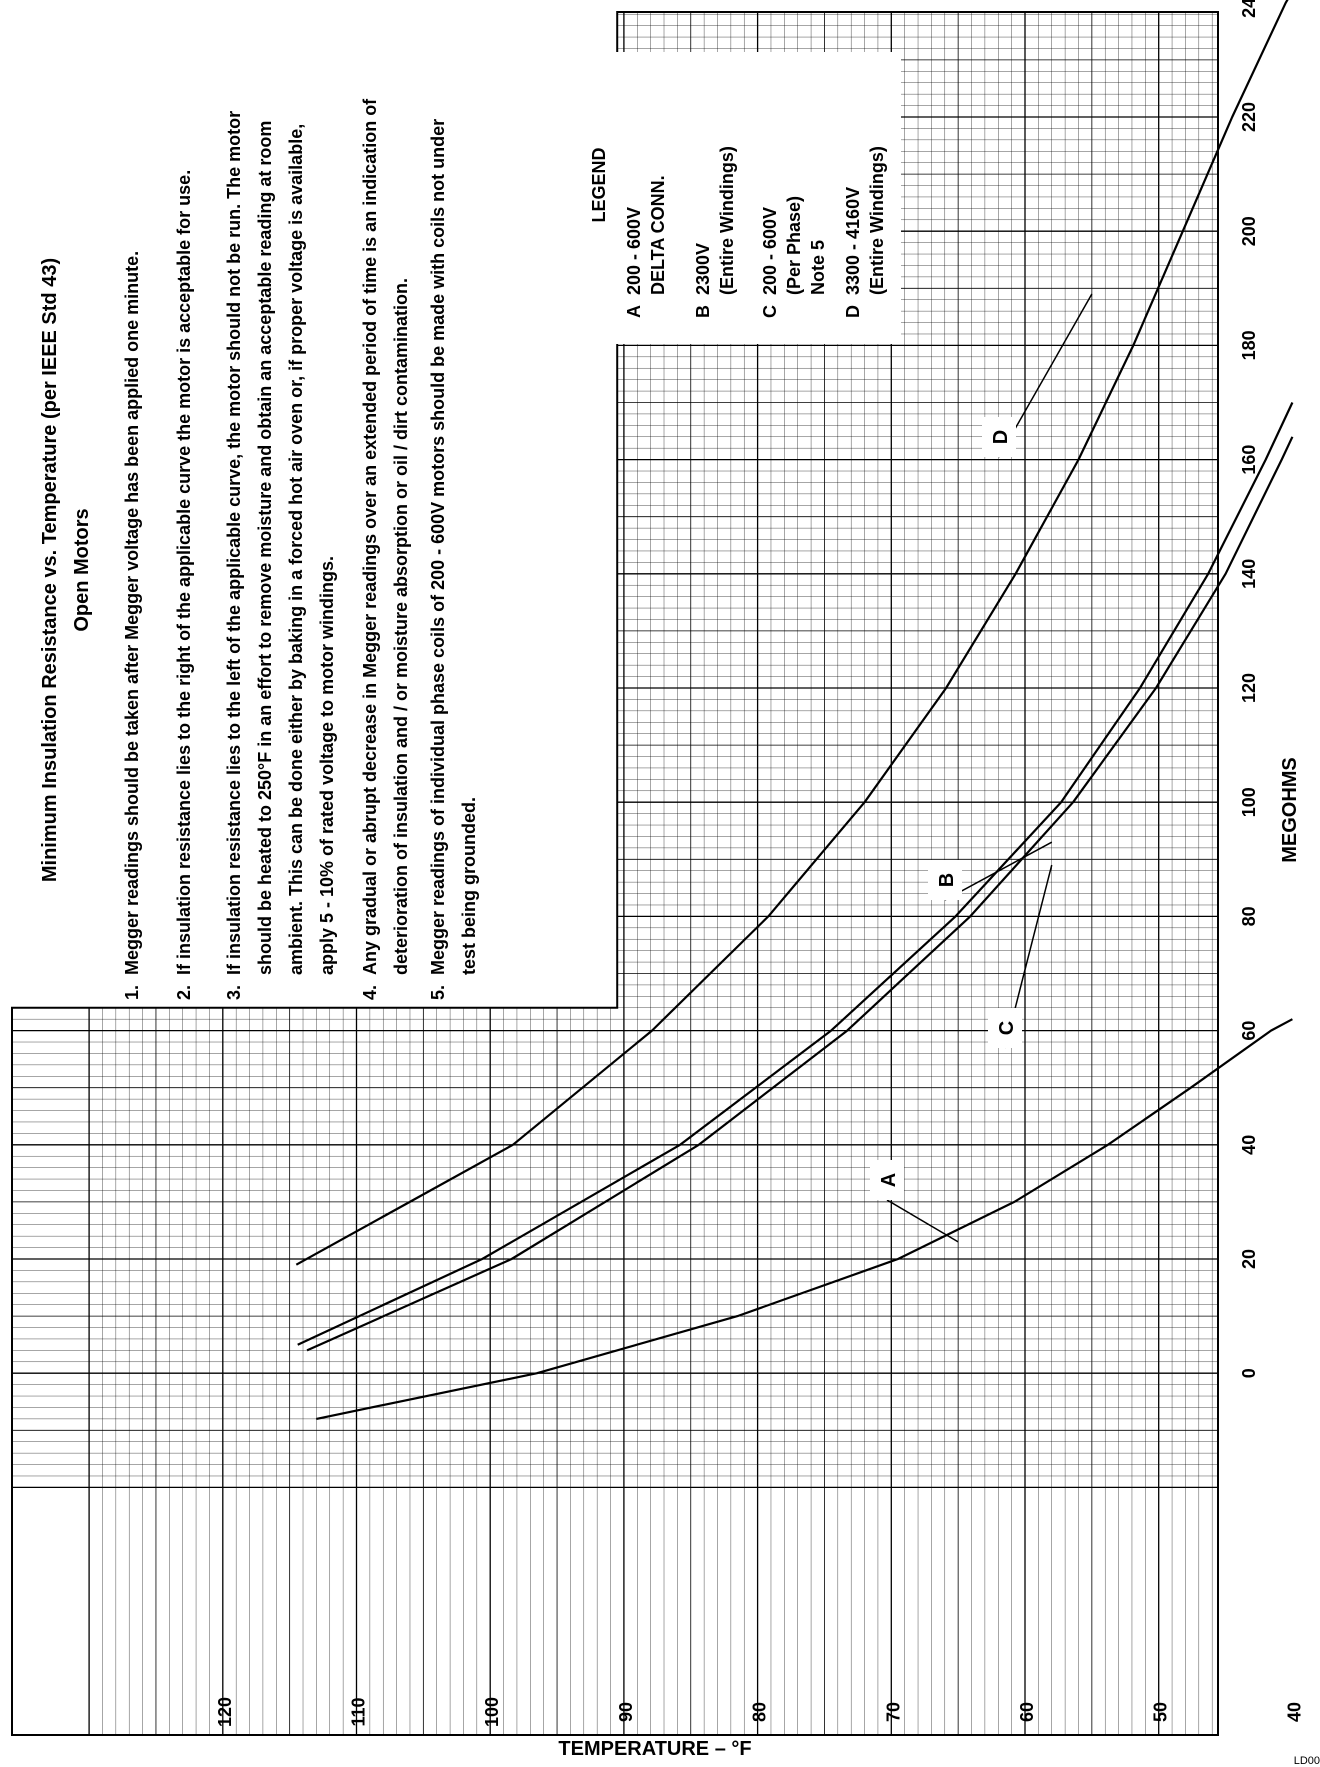 This screenshot has width=1320, height=1767. What do you see at coordinates (1161, 1712) in the screenshot?
I see `y-tick-label: 50` at bounding box center [1161, 1712].